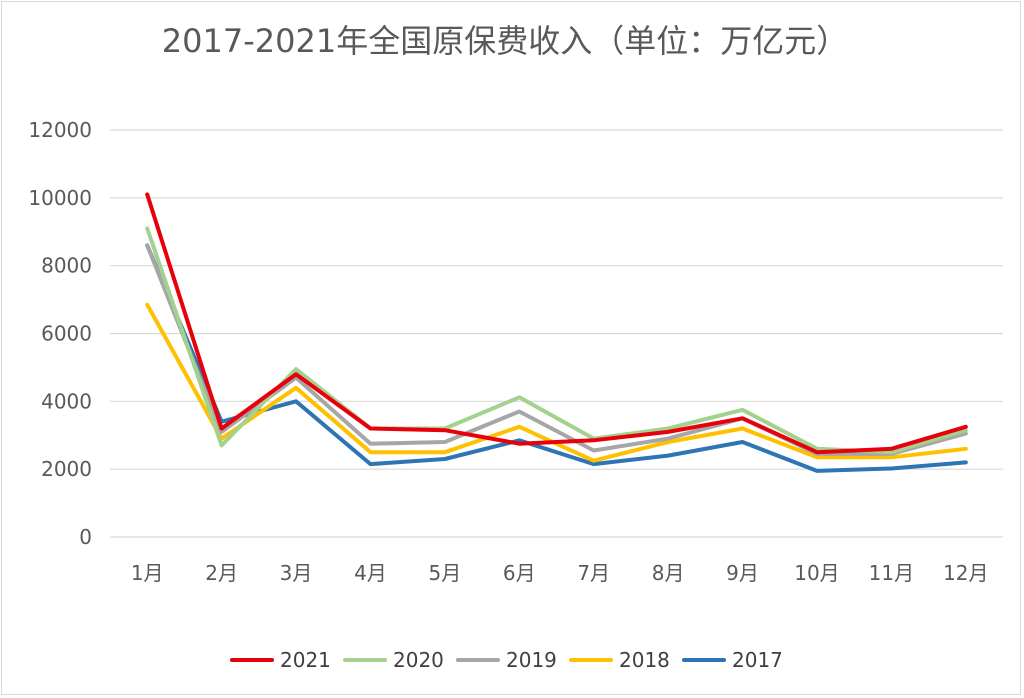  What do you see at coordinates (891, 573) in the screenshot?
I see `x-tick-label: 11月` at bounding box center [891, 573].